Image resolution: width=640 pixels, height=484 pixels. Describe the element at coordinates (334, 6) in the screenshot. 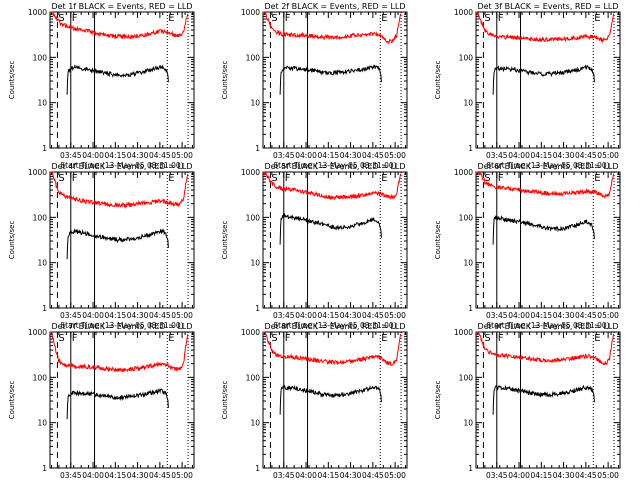

I see `plot-title: Det 2f BLACK = Events, RED = LLD` at that location.